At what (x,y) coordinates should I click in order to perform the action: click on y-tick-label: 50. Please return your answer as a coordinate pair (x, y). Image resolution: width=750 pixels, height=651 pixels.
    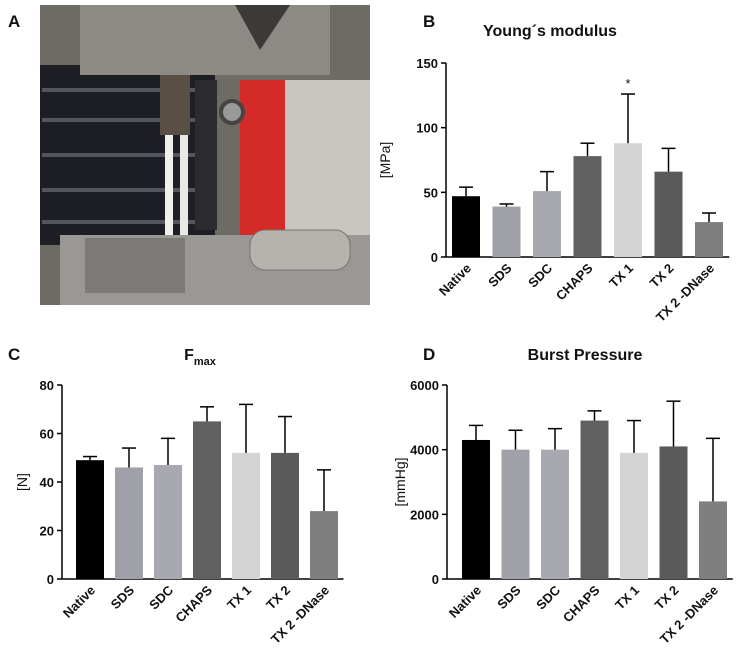
    Looking at the image, I should click on (431, 192).